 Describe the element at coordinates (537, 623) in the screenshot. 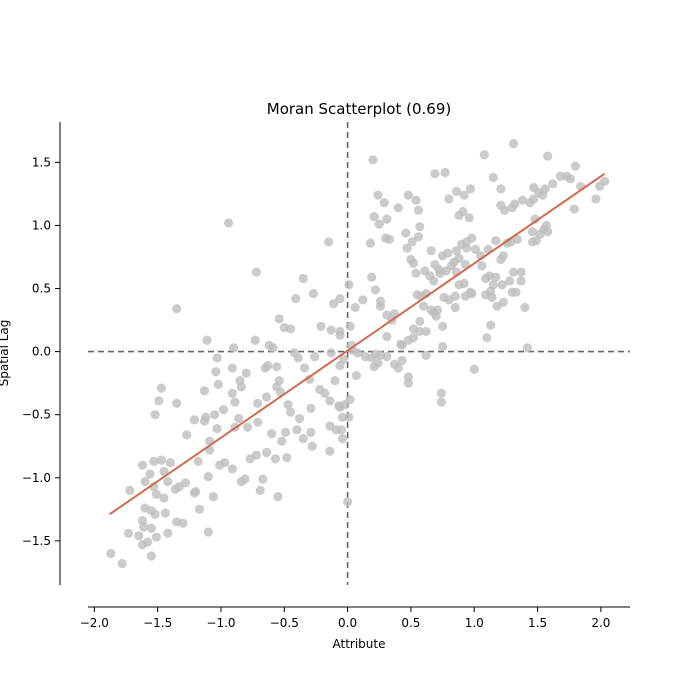

I see `x-tick-label: 1.5` at that location.